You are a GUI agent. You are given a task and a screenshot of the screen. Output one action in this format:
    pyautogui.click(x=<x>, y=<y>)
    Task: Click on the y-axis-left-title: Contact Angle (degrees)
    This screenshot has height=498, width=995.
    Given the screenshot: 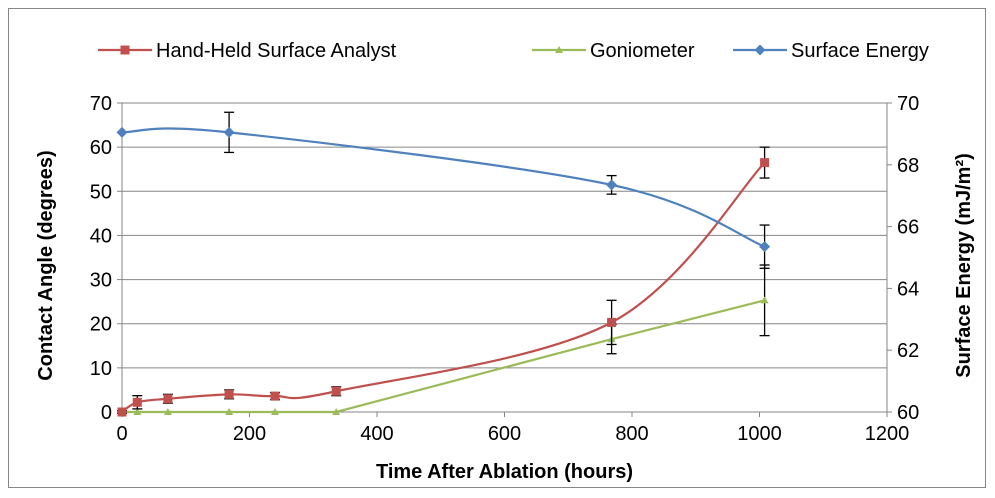 What is the action you would take?
    pyautogui.click(x=46, y=265)
    